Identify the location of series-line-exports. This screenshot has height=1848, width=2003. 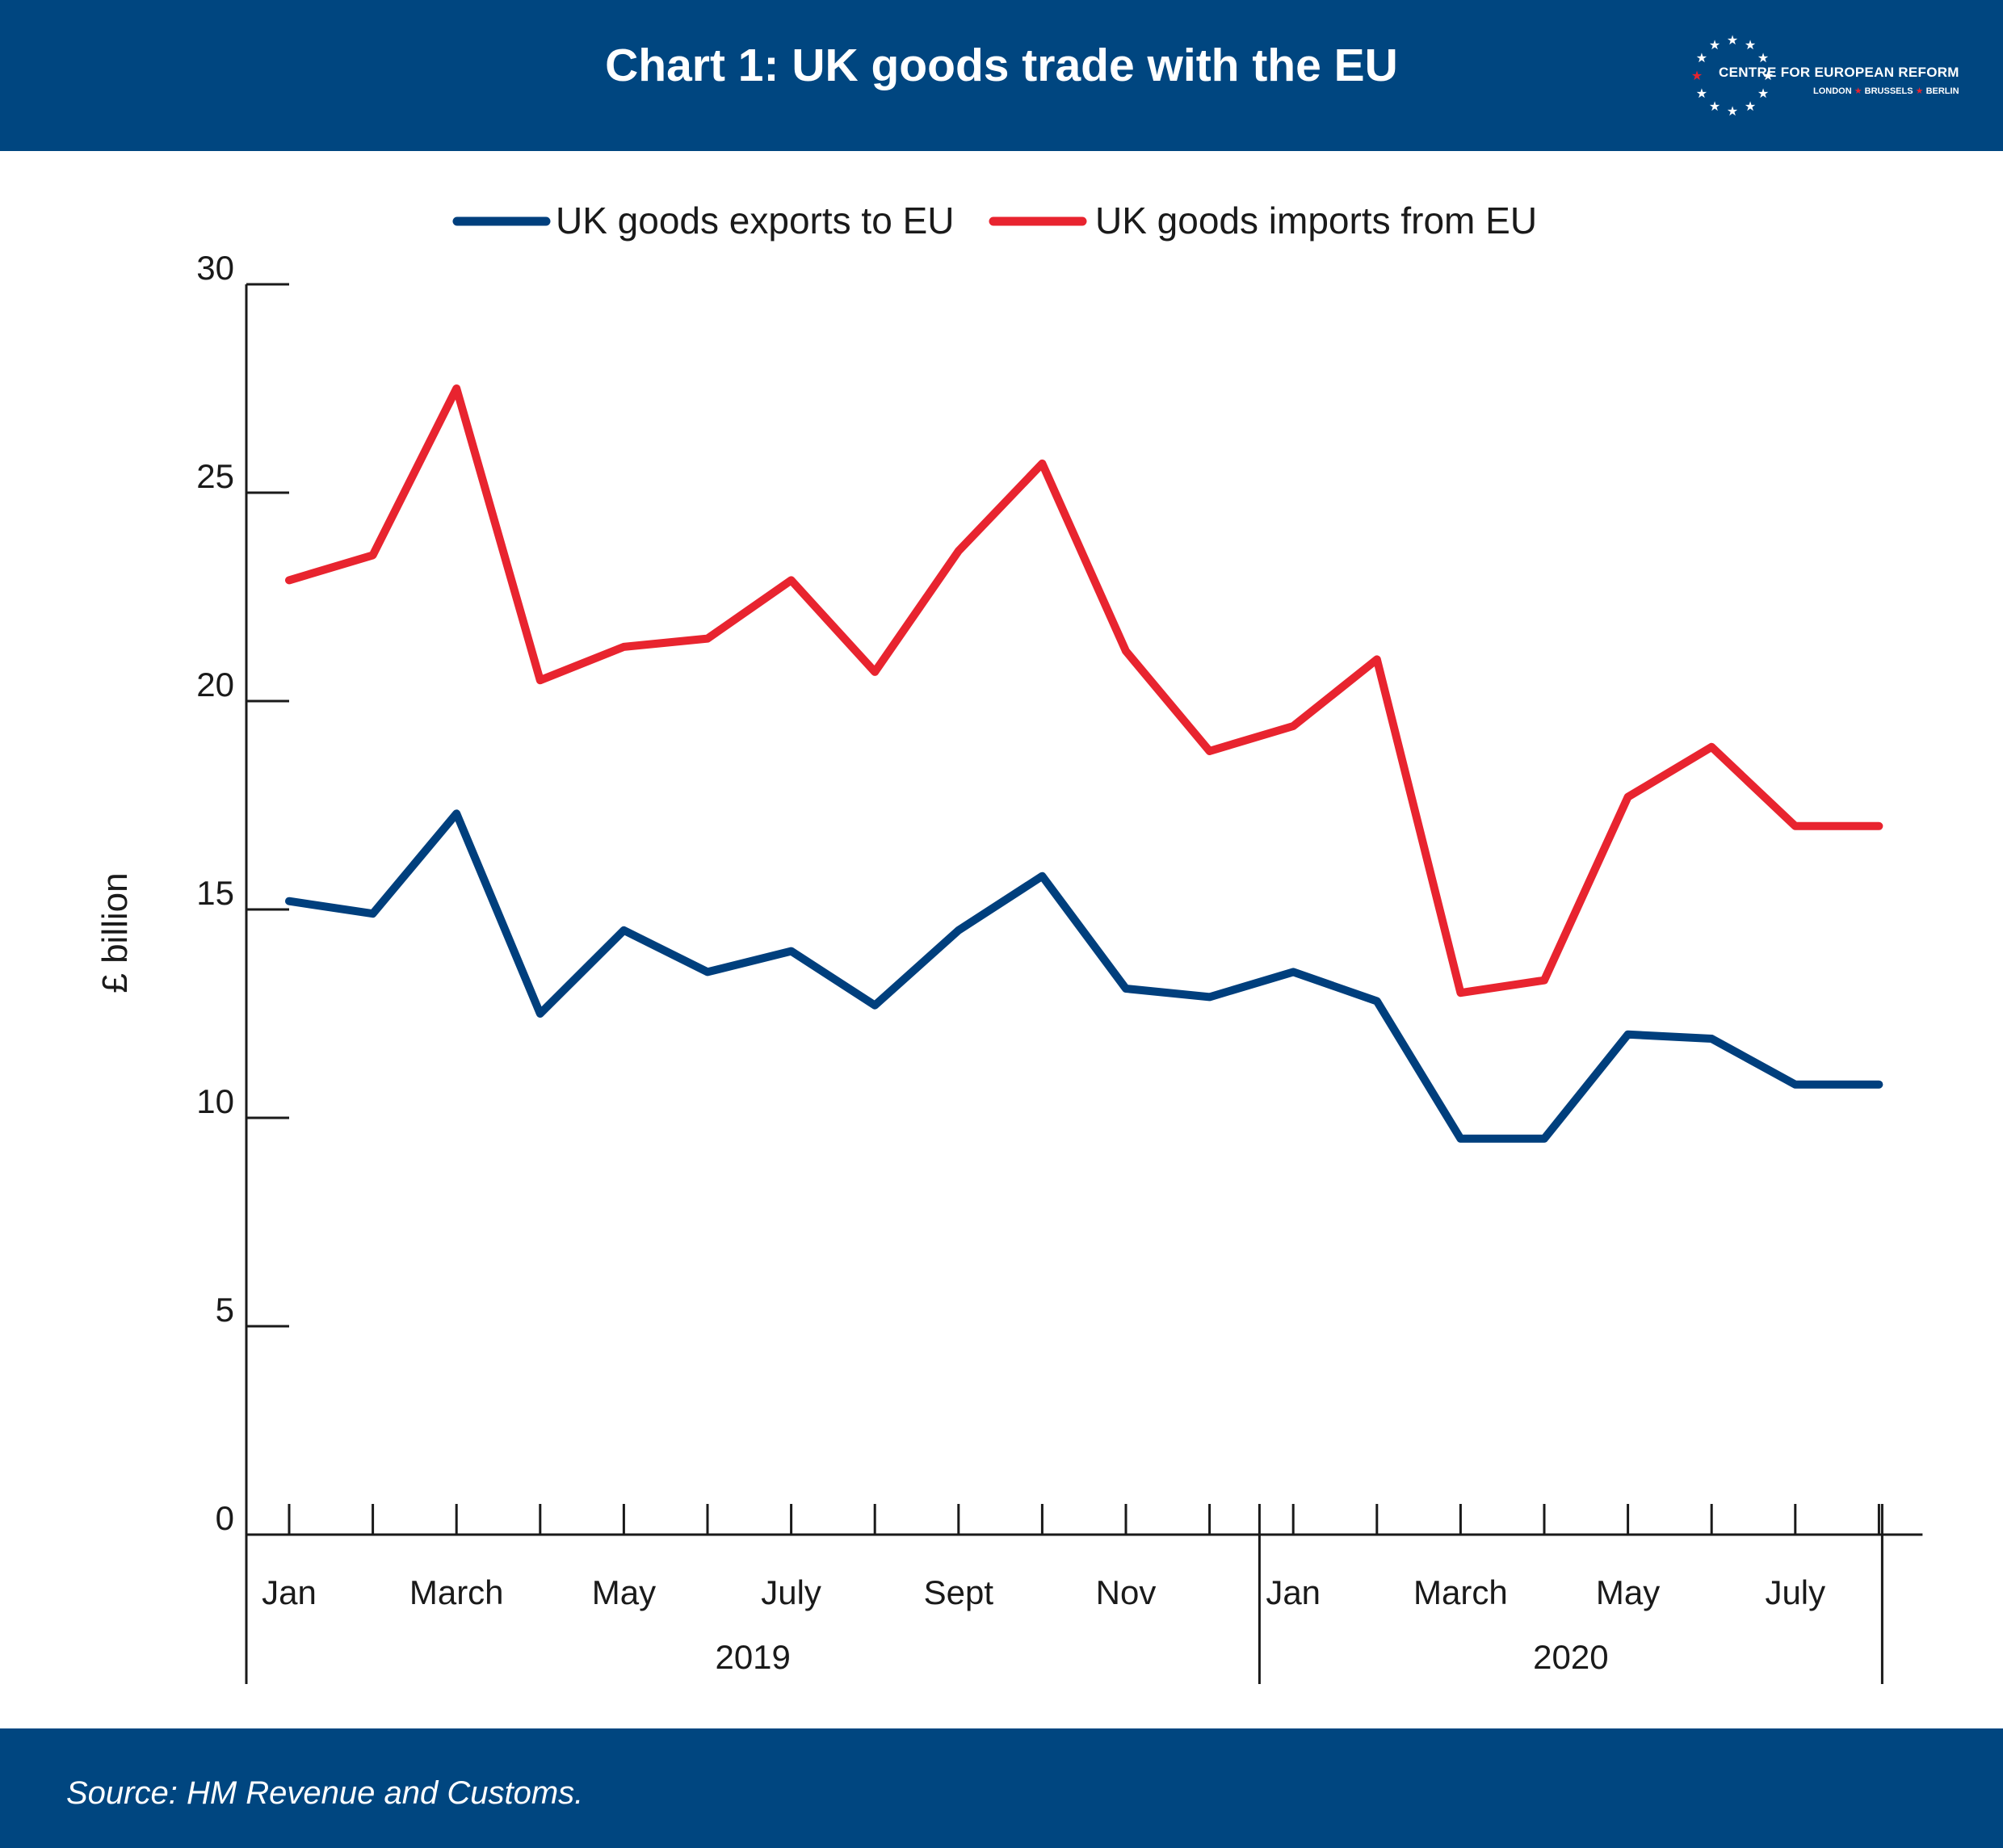
(1084, 976).